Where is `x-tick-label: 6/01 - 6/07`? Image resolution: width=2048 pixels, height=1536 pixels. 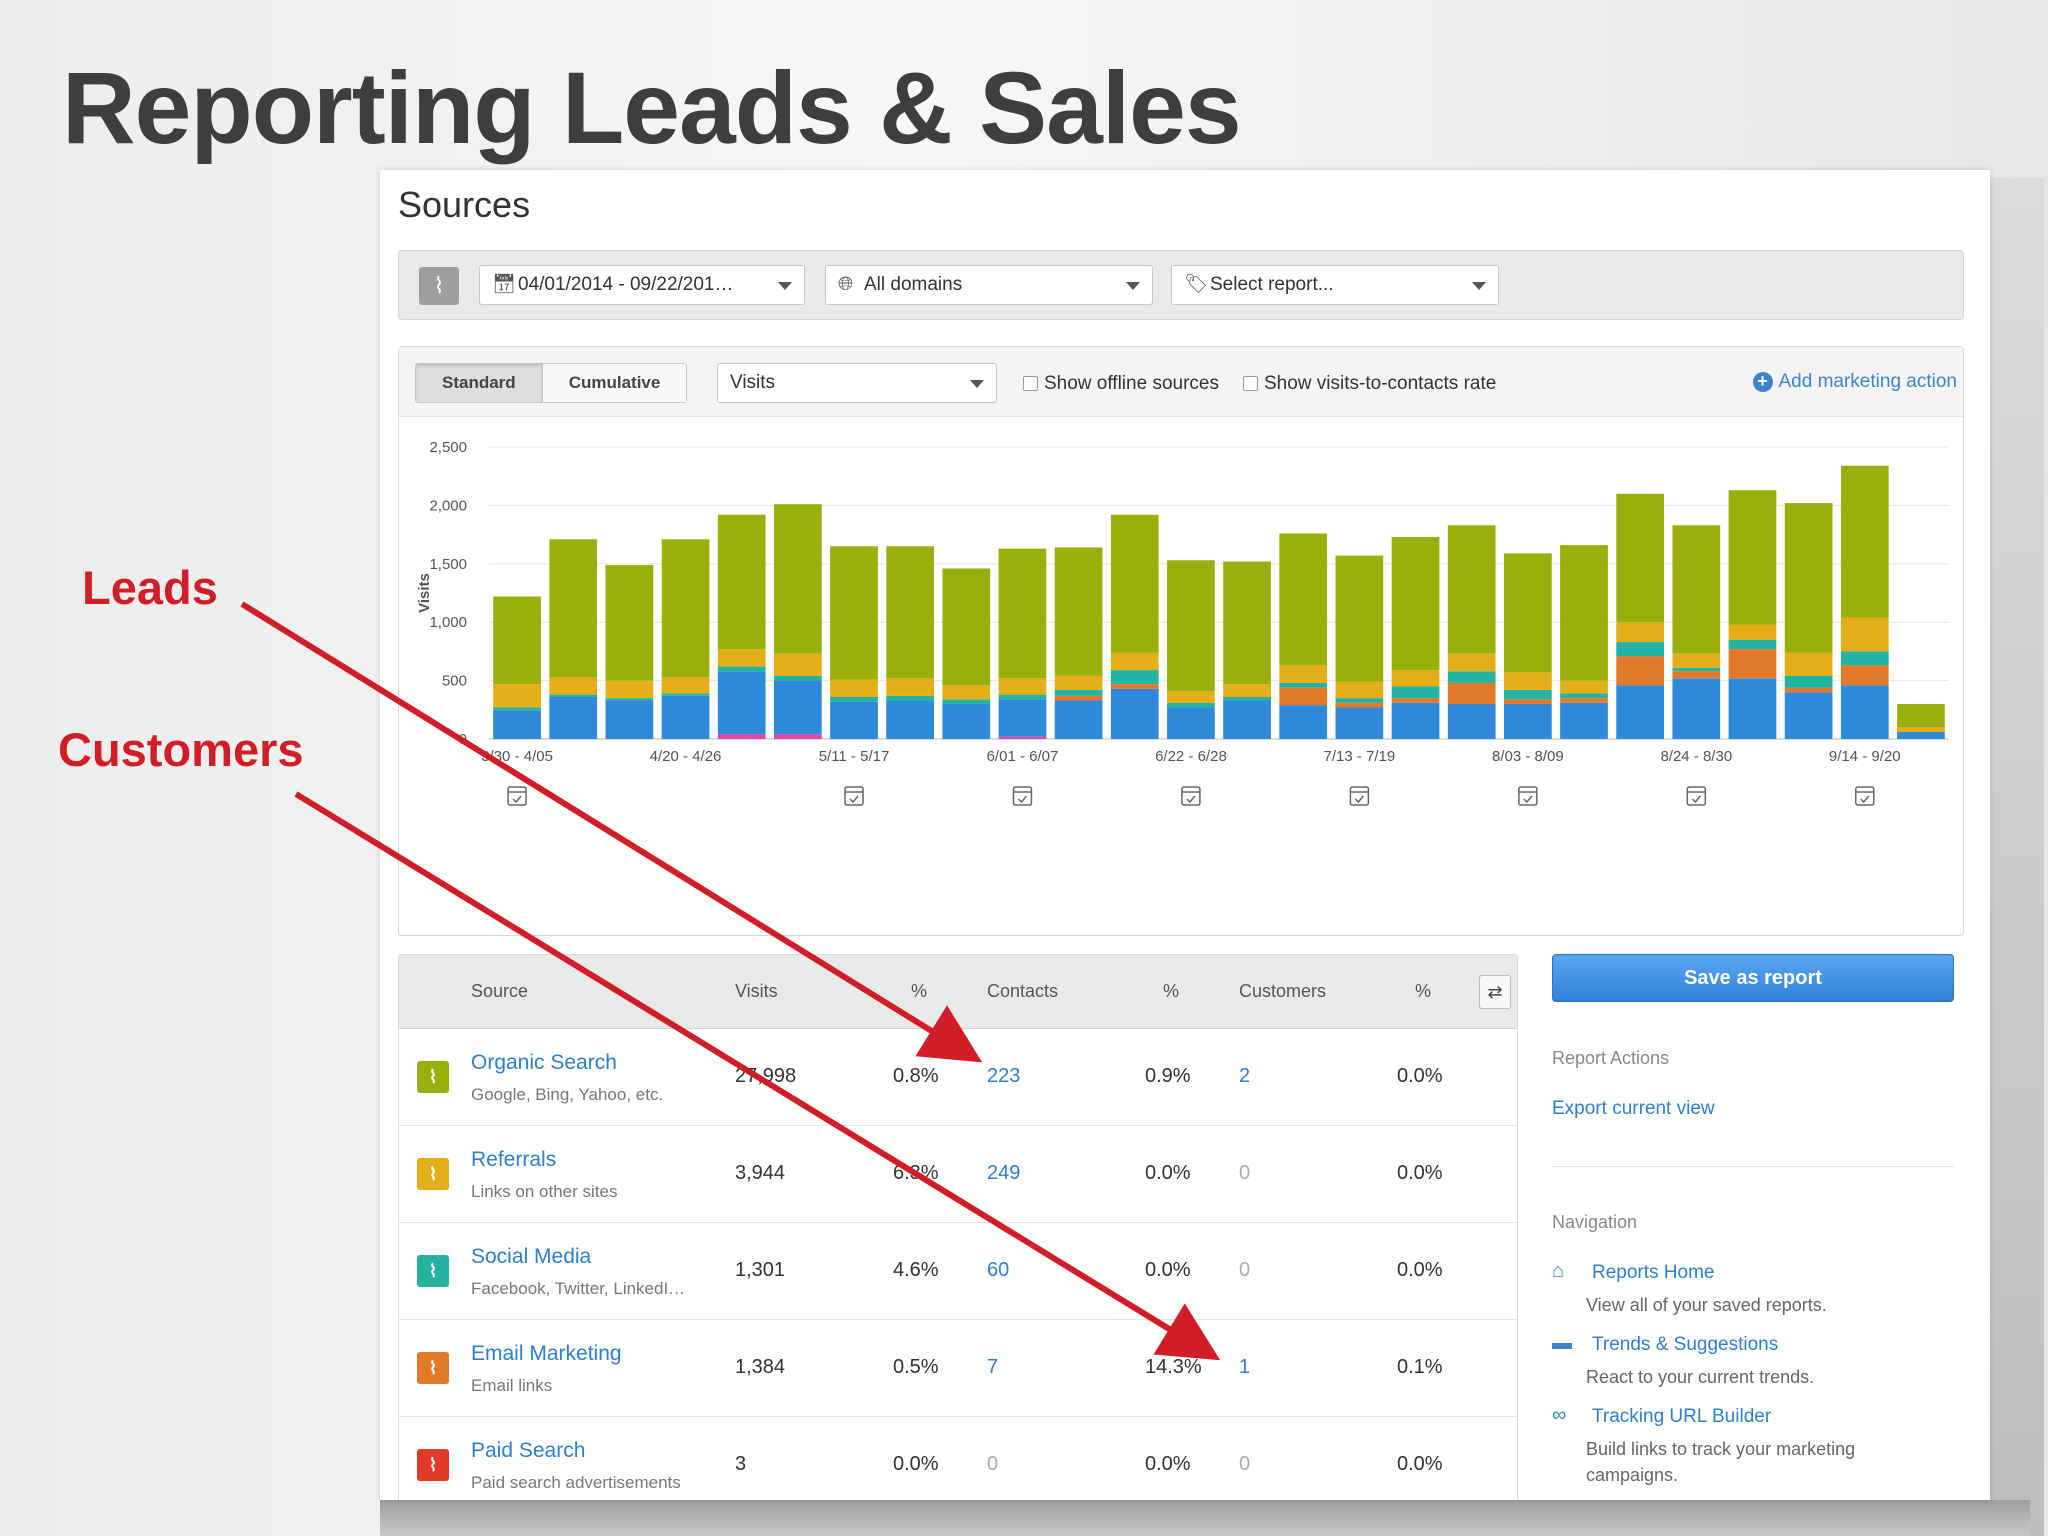 x-tick-label: 6/01 - 6/07 is located at coordinates (1023, 756).